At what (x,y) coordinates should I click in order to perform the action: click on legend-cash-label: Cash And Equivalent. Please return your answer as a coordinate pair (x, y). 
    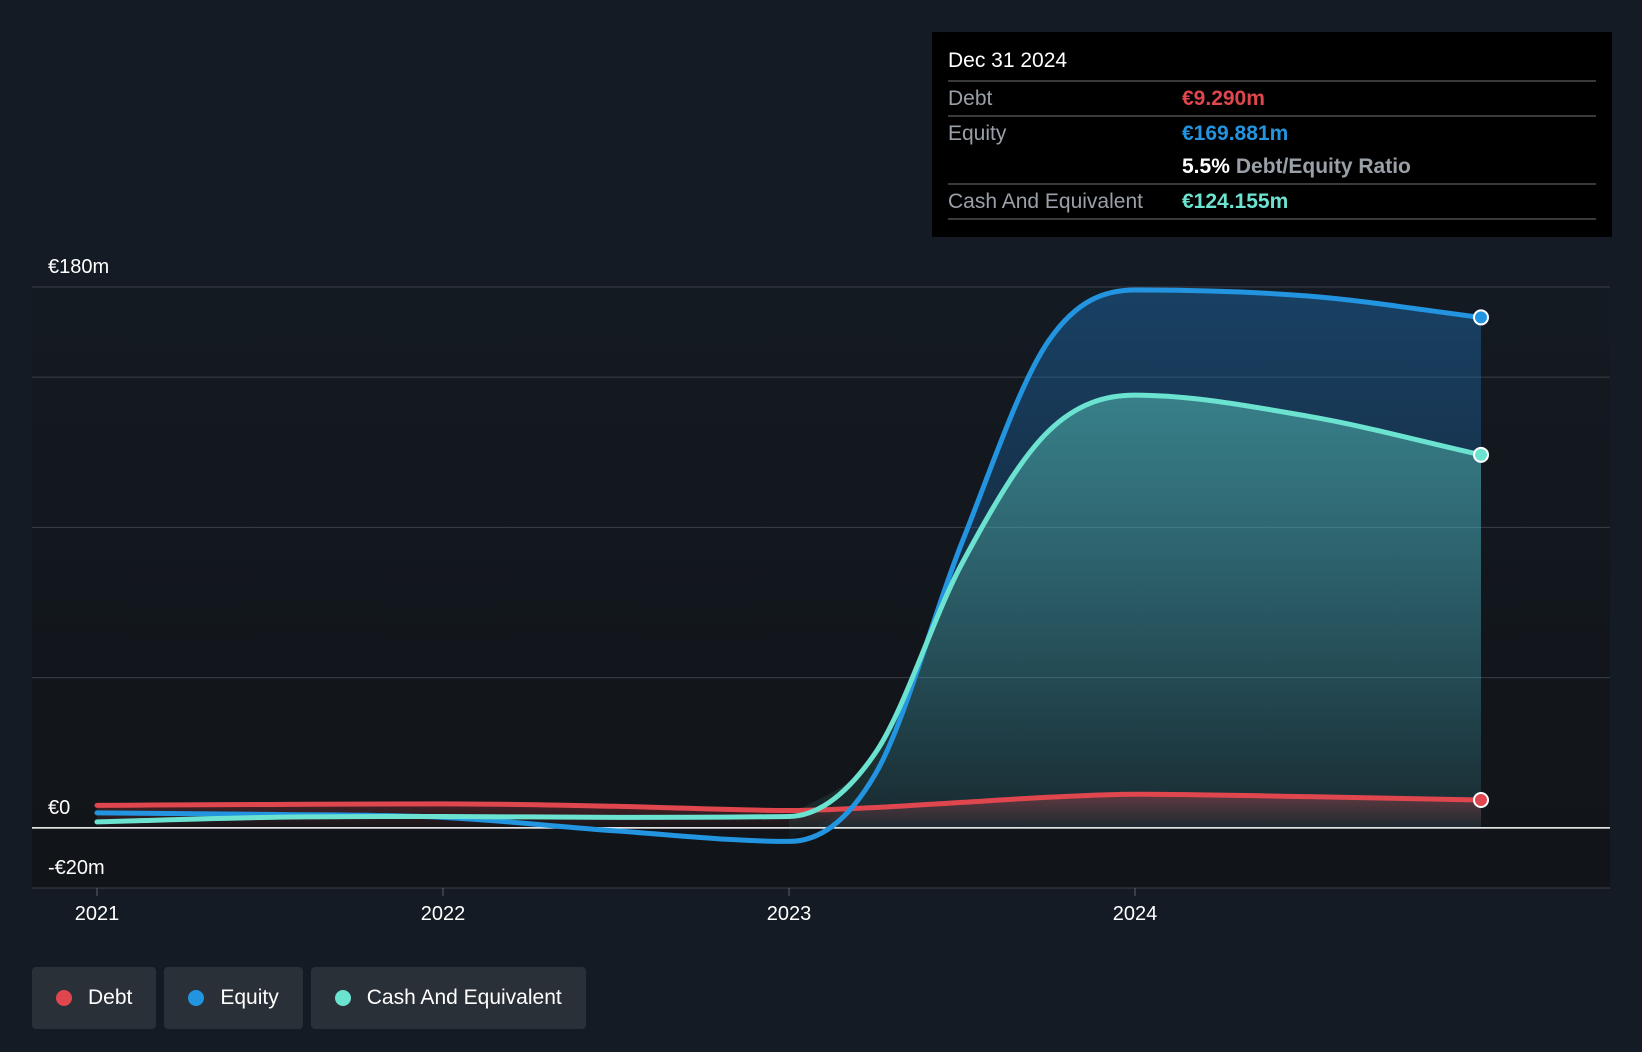
    Looking at the image, I should click on (464, 997).